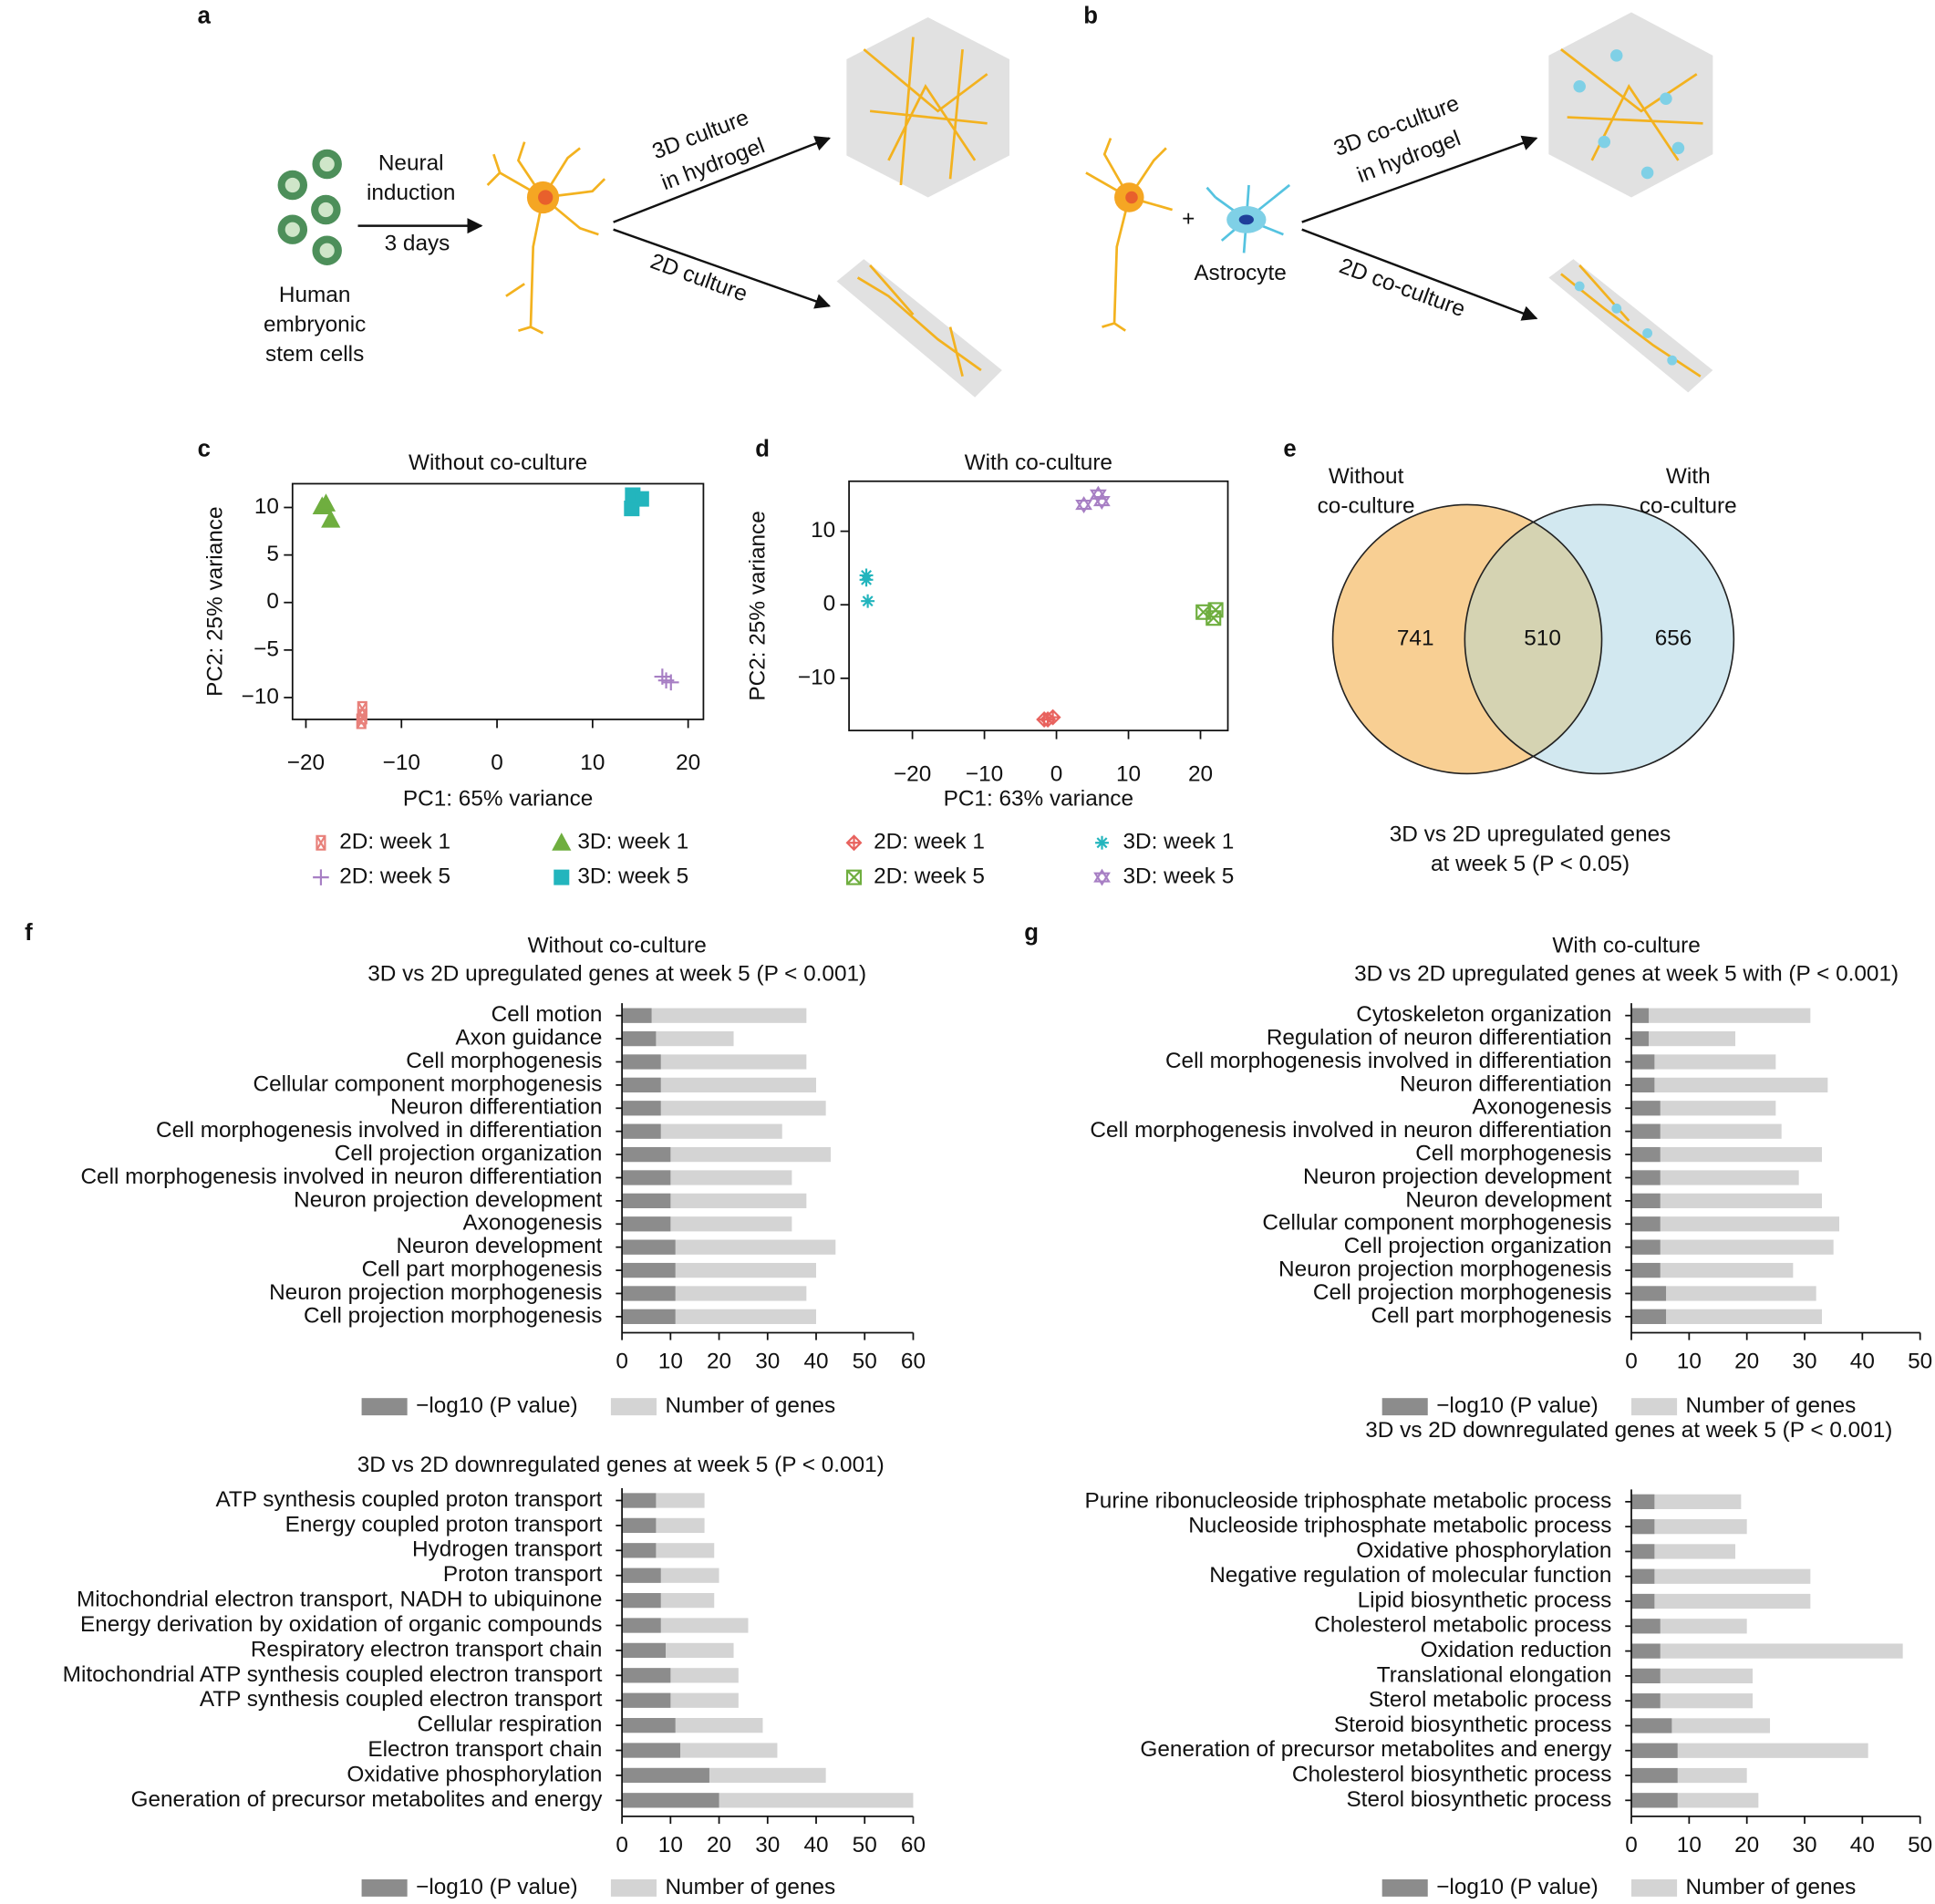 This screenshot has height=1904, width=1935. I want to click on category-label: ATP synthesis coupled electron transport, so click(401, 1700).